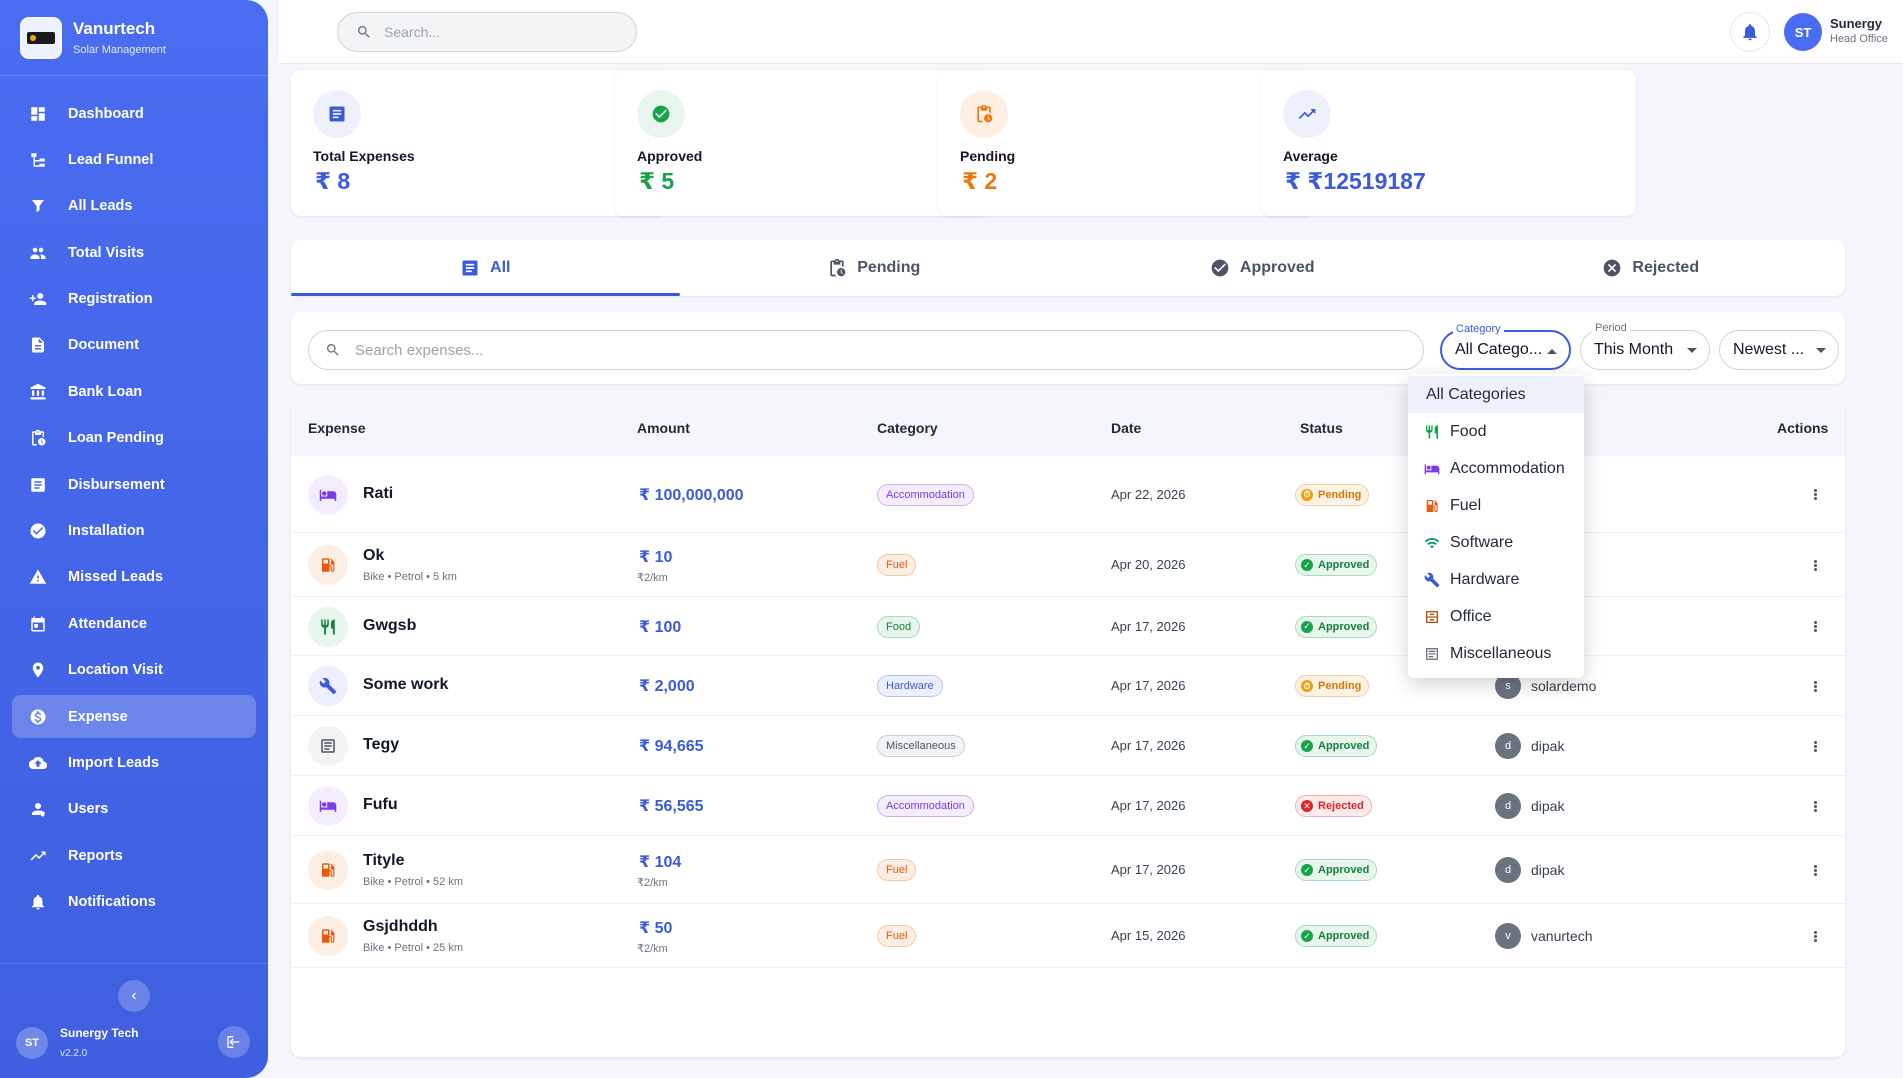 This screenshot has width=1903, height=1078. Describe the element at coordinates (1148, 805) in the screenshot. I see `expense-date: Apr 17, 2026` at that location.